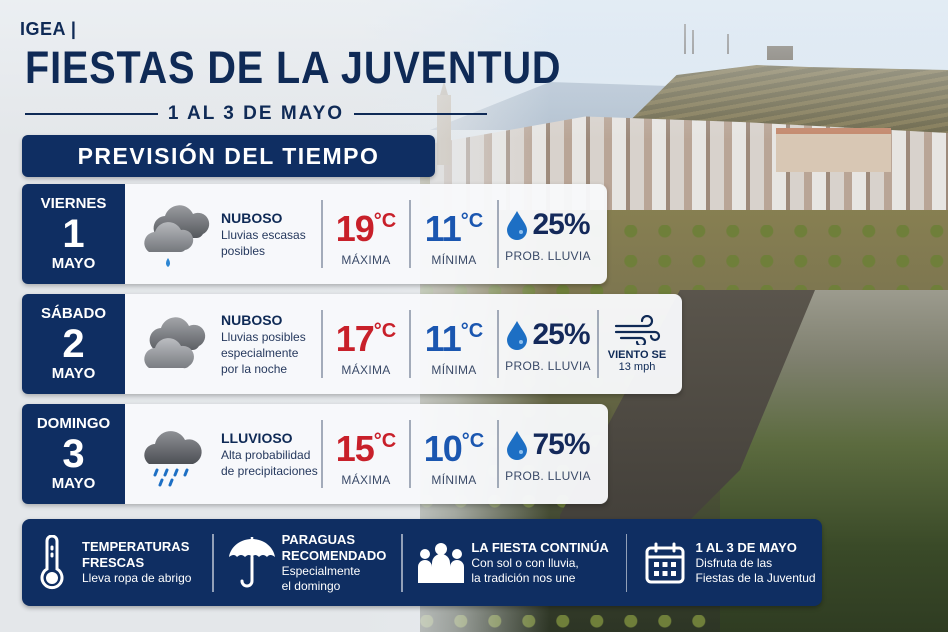 The height and width of the screenshot is (632, 948). I want to click on max-value: 19, so click(355, 228).